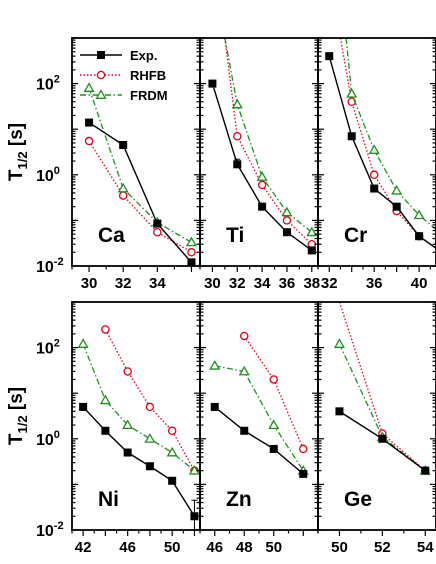 The height and width of the screenshot is (564, 436). I want to click on panel-Zn-xtick-label: 46, so click(214, 547).